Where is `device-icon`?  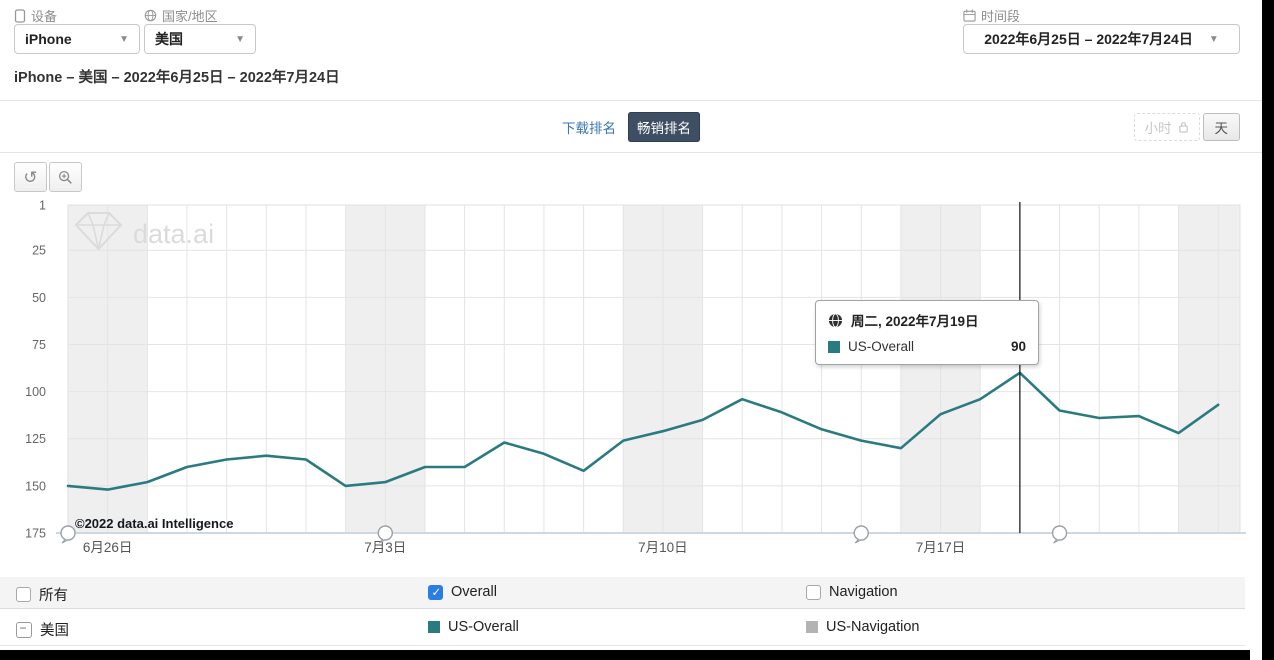 device-icon is located at coordinates (20, 15).